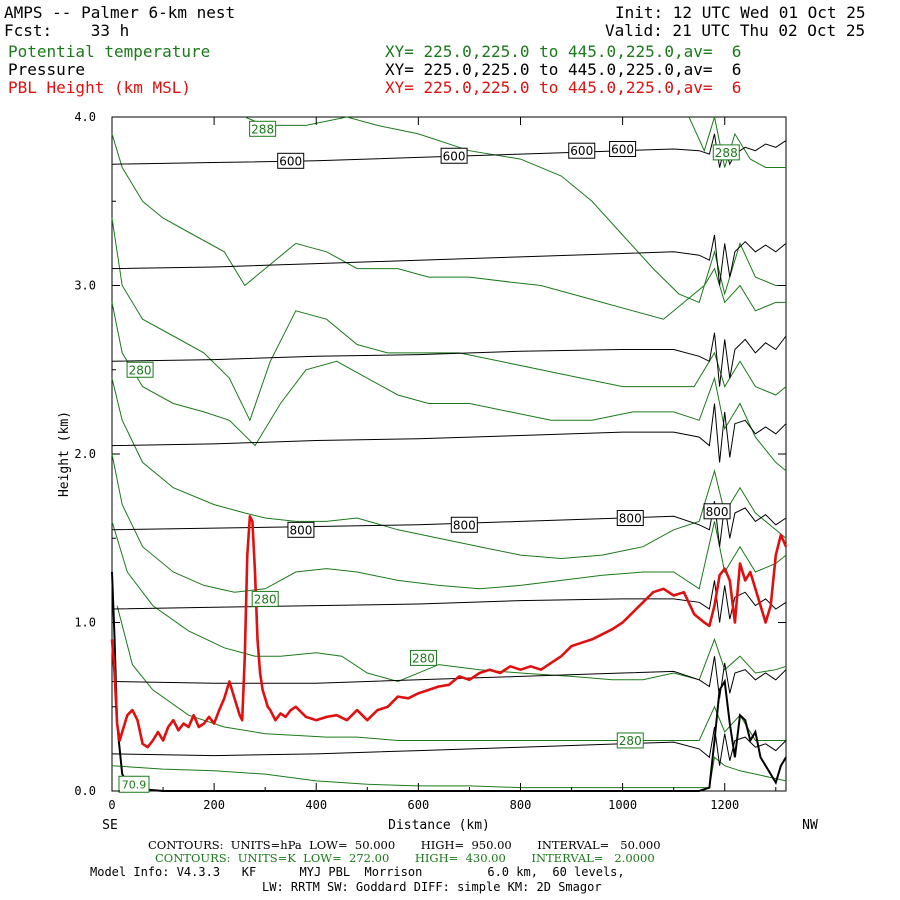 The image size is (900, 900). I want to click on x-tick-label: 200, so click(214, 805).